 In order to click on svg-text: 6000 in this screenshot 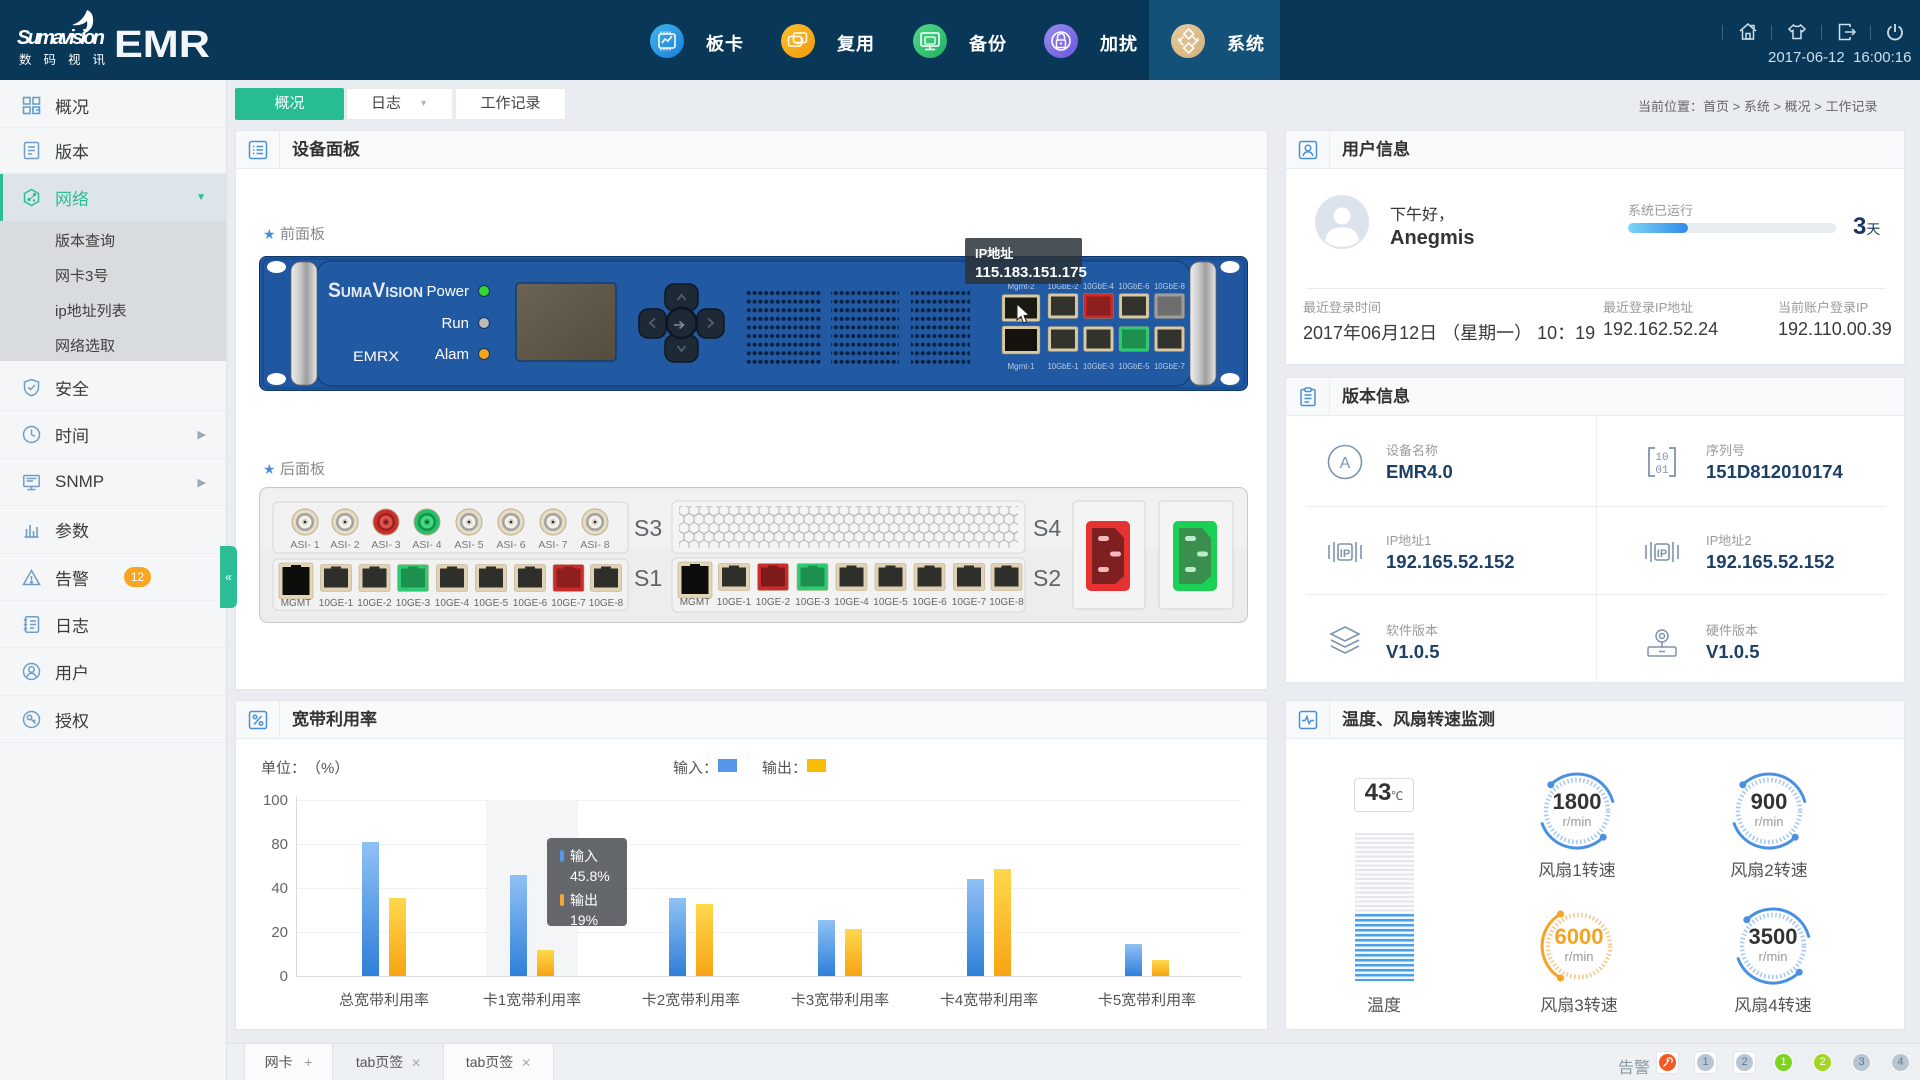, I will do `click(1579, 936)`.